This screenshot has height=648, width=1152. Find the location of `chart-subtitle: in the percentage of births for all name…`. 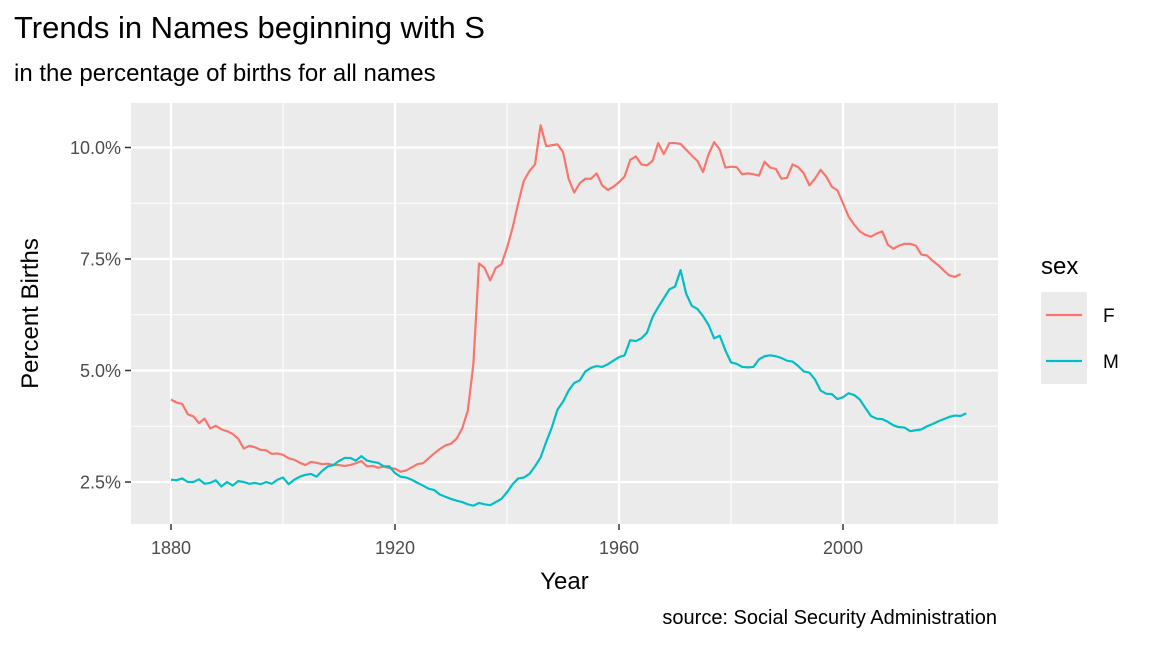

chart-subtitle: in the percentage of births for all name… is located at coordinates (225, 73).